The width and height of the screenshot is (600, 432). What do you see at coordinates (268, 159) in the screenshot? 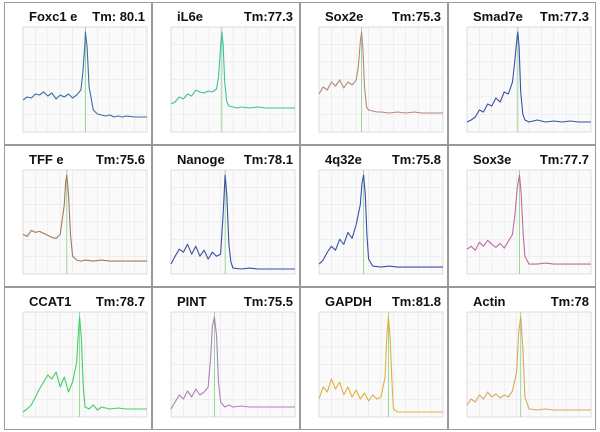
I see `tm-label: Tm:78.1` at bounding box center [268, 159].